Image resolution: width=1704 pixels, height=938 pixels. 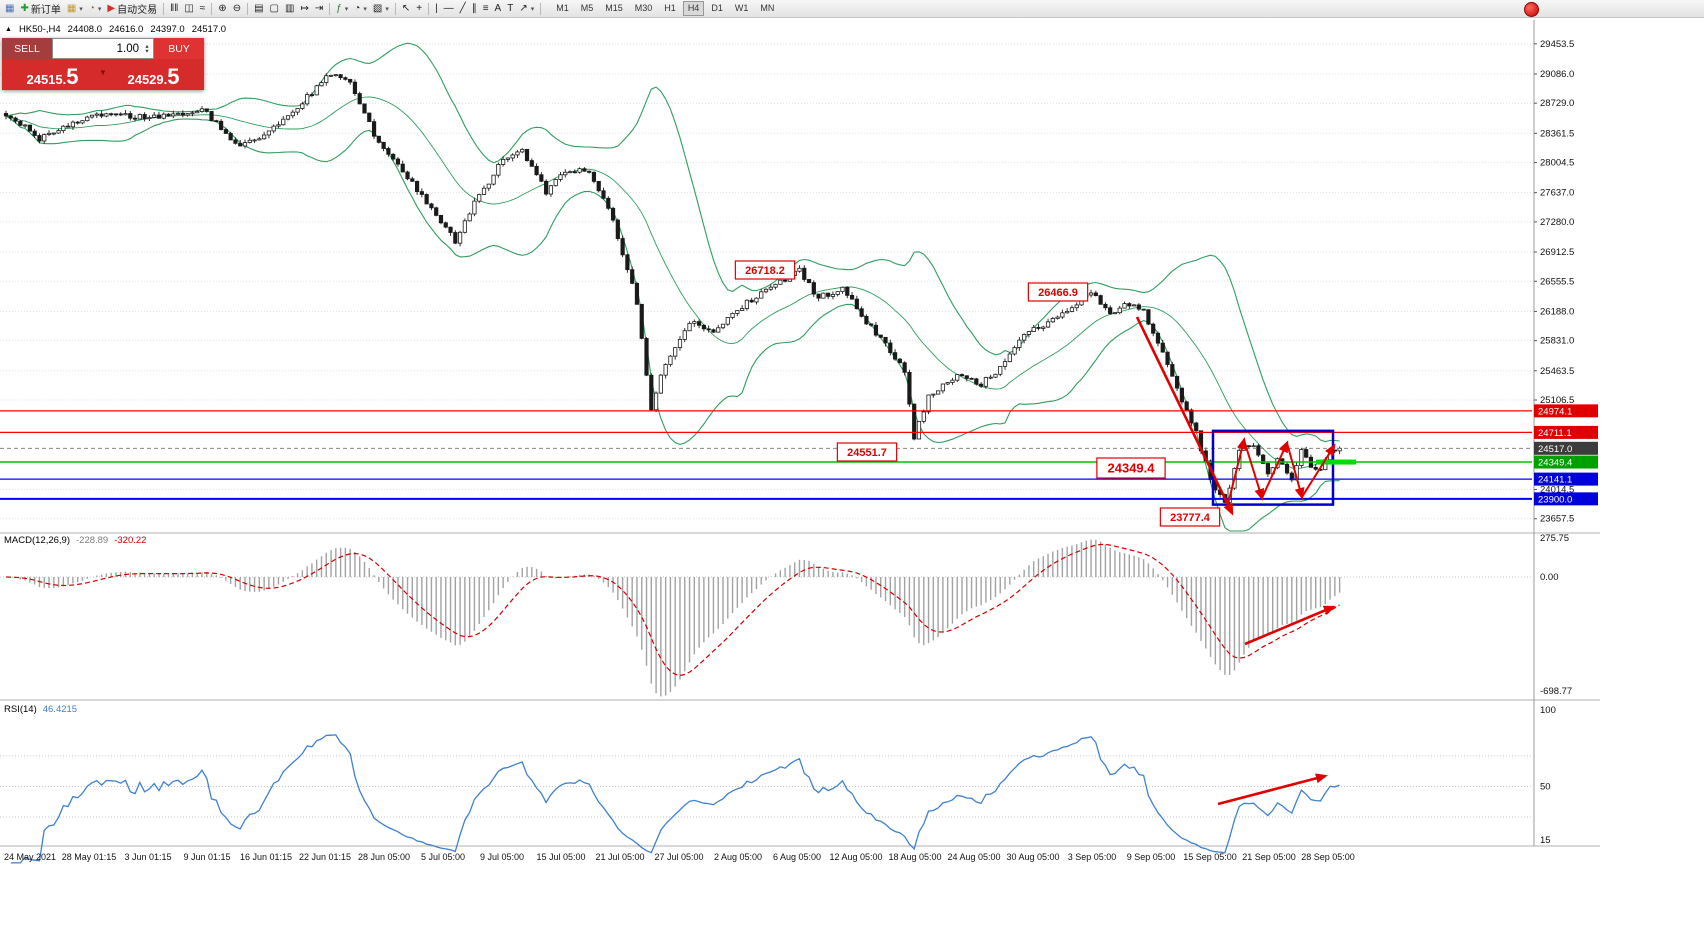 What do you see at coordinates (560, 857) in the screenshot?
I see `time-axis-label: 15 Jul 05:00` at bounding box center [560, 857].